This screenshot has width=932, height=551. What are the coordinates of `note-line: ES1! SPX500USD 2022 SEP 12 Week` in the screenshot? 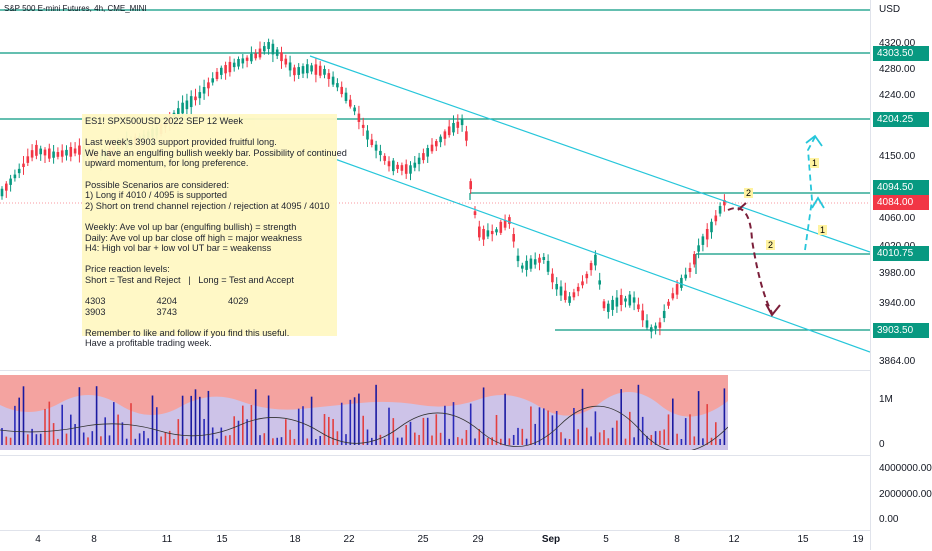 It's located at (164, 121).